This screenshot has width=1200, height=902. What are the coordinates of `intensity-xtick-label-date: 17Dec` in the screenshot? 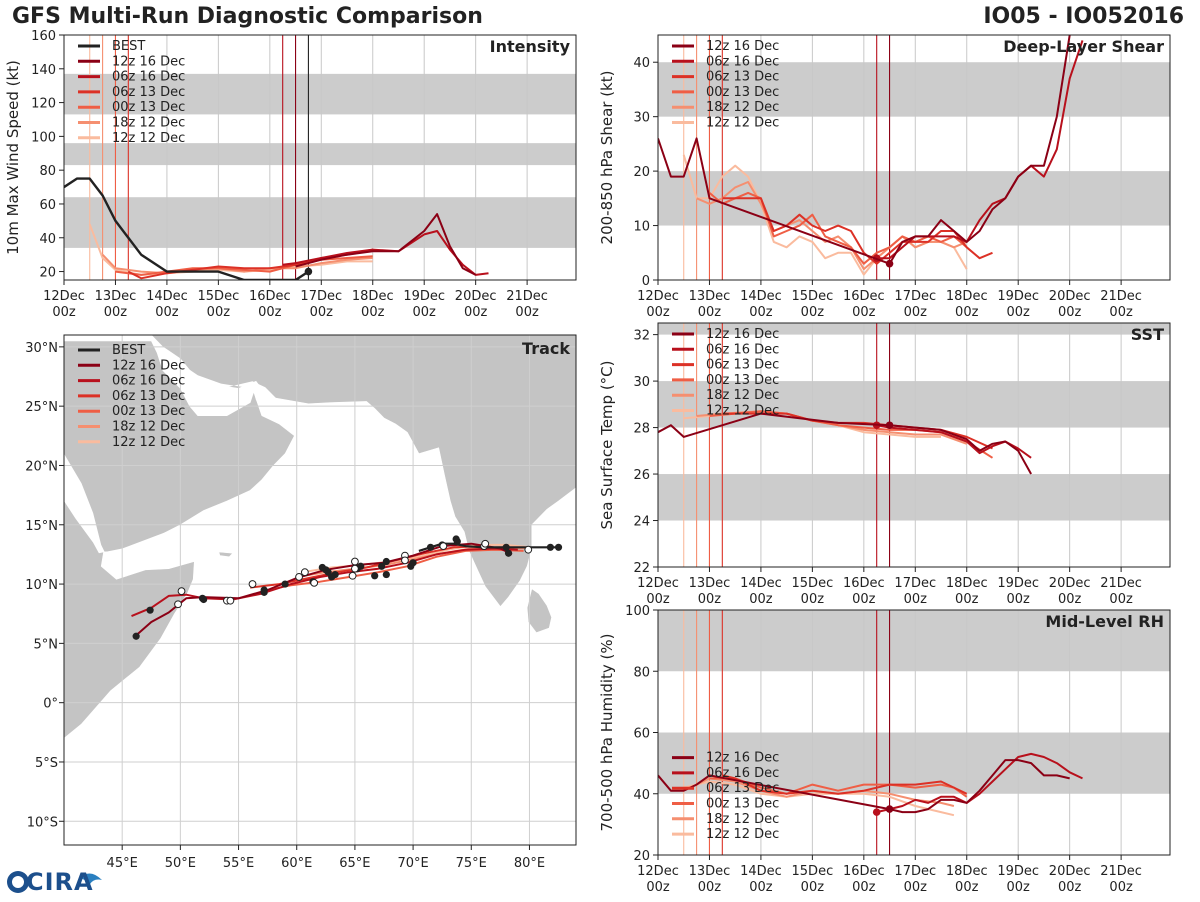 It's located at (321, 296).